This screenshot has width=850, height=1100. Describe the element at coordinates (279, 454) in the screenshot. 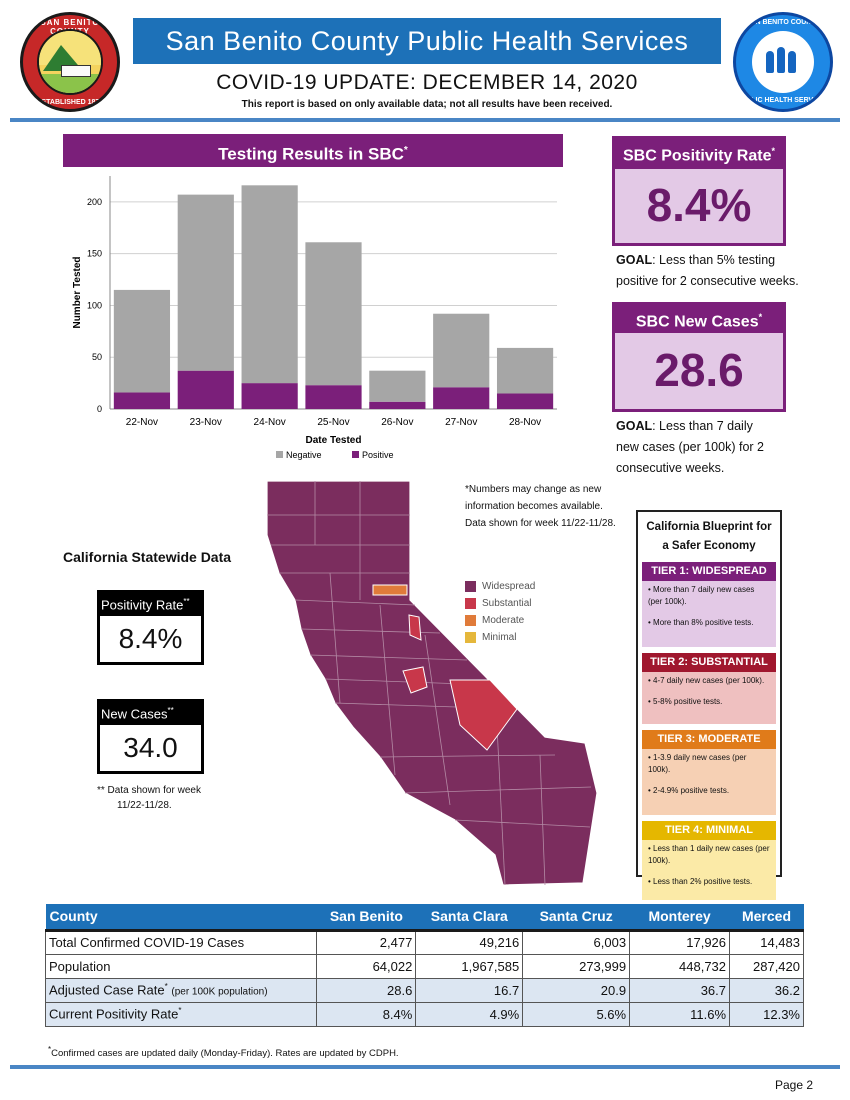

I see `legend-swatch-negative` at that location.